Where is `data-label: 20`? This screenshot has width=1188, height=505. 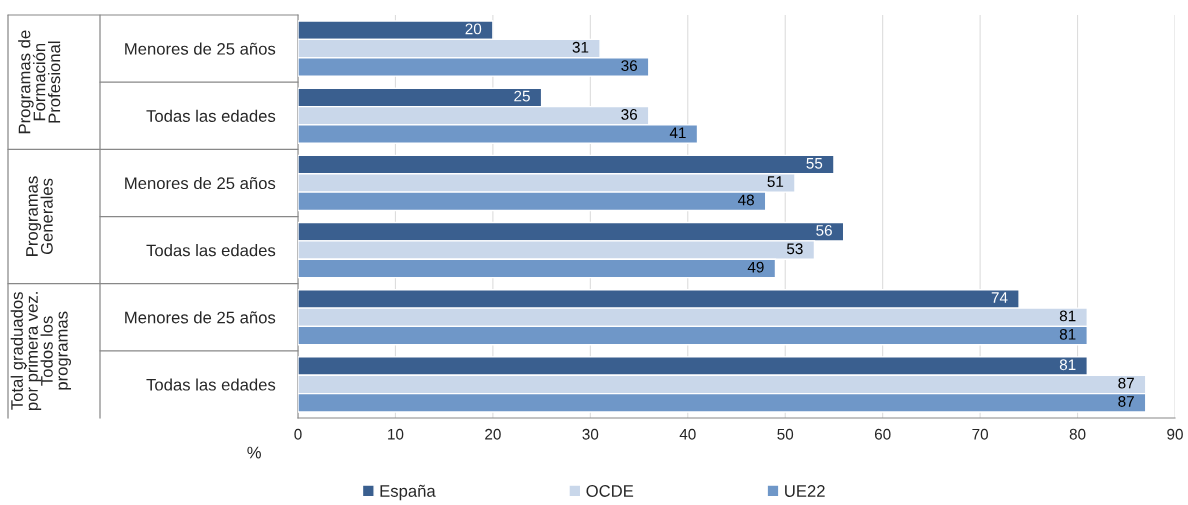 data-label: 20 is located at coordinates (473, 29).